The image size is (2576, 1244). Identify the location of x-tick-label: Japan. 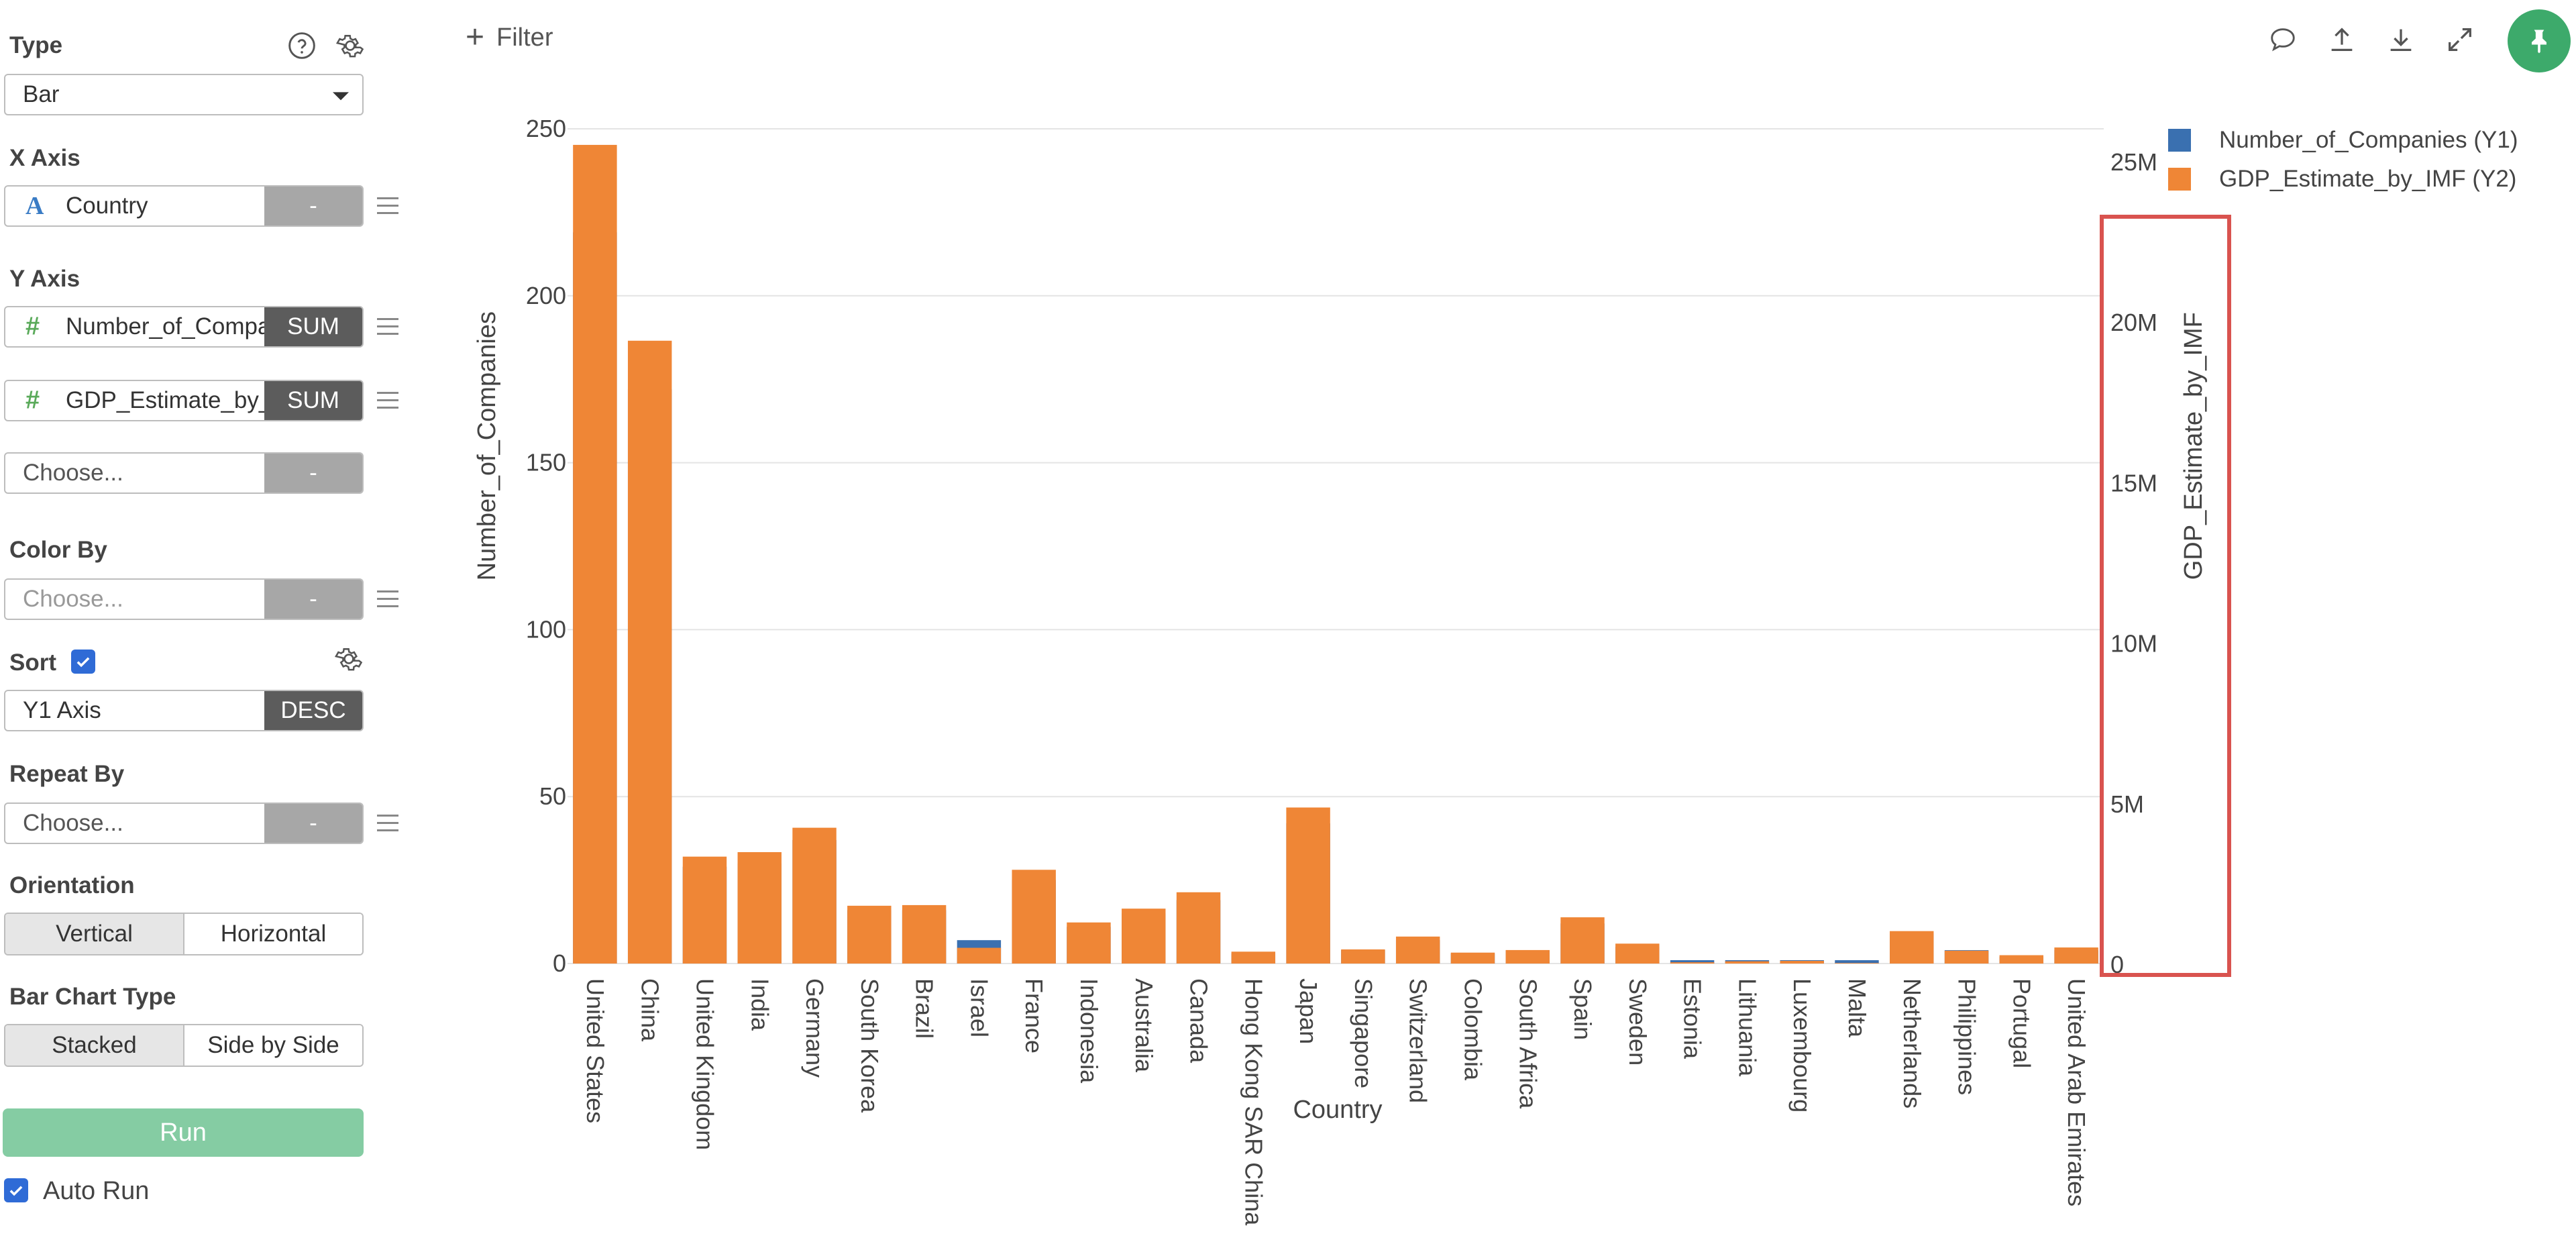
(1308, 1011).